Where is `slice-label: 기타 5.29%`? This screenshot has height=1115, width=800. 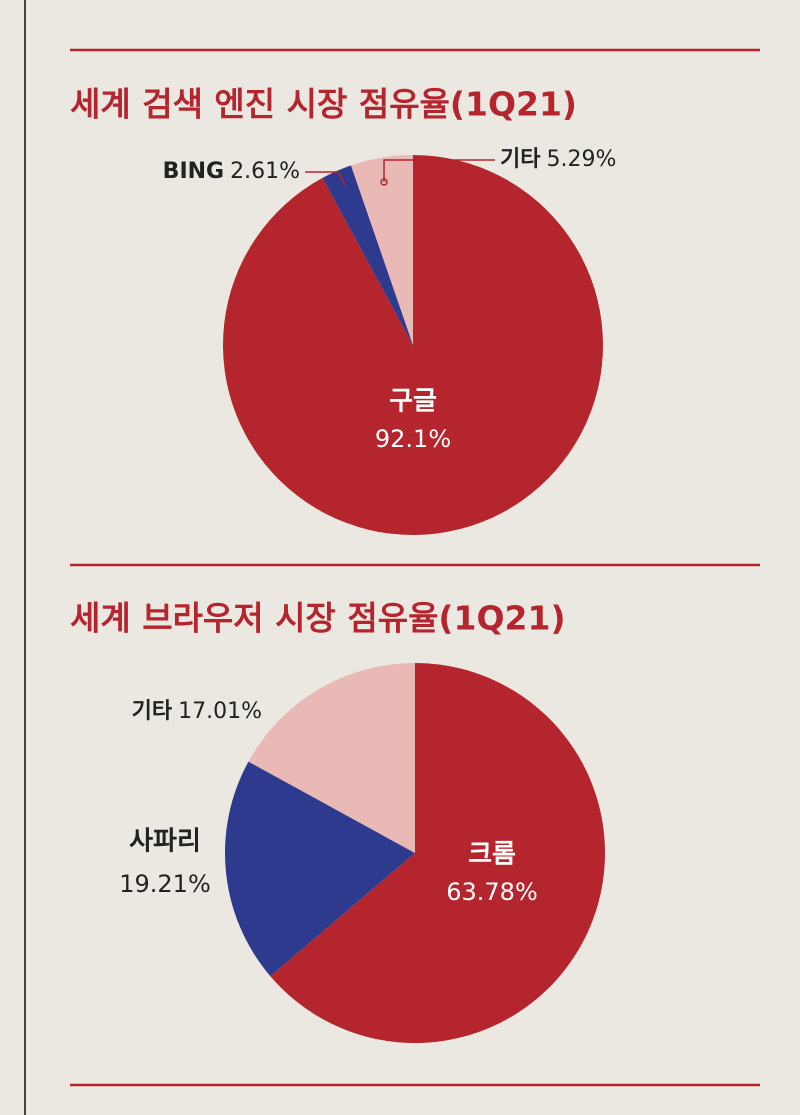
slice-label: 기타 5.29% is located at coordinates (558, 159).